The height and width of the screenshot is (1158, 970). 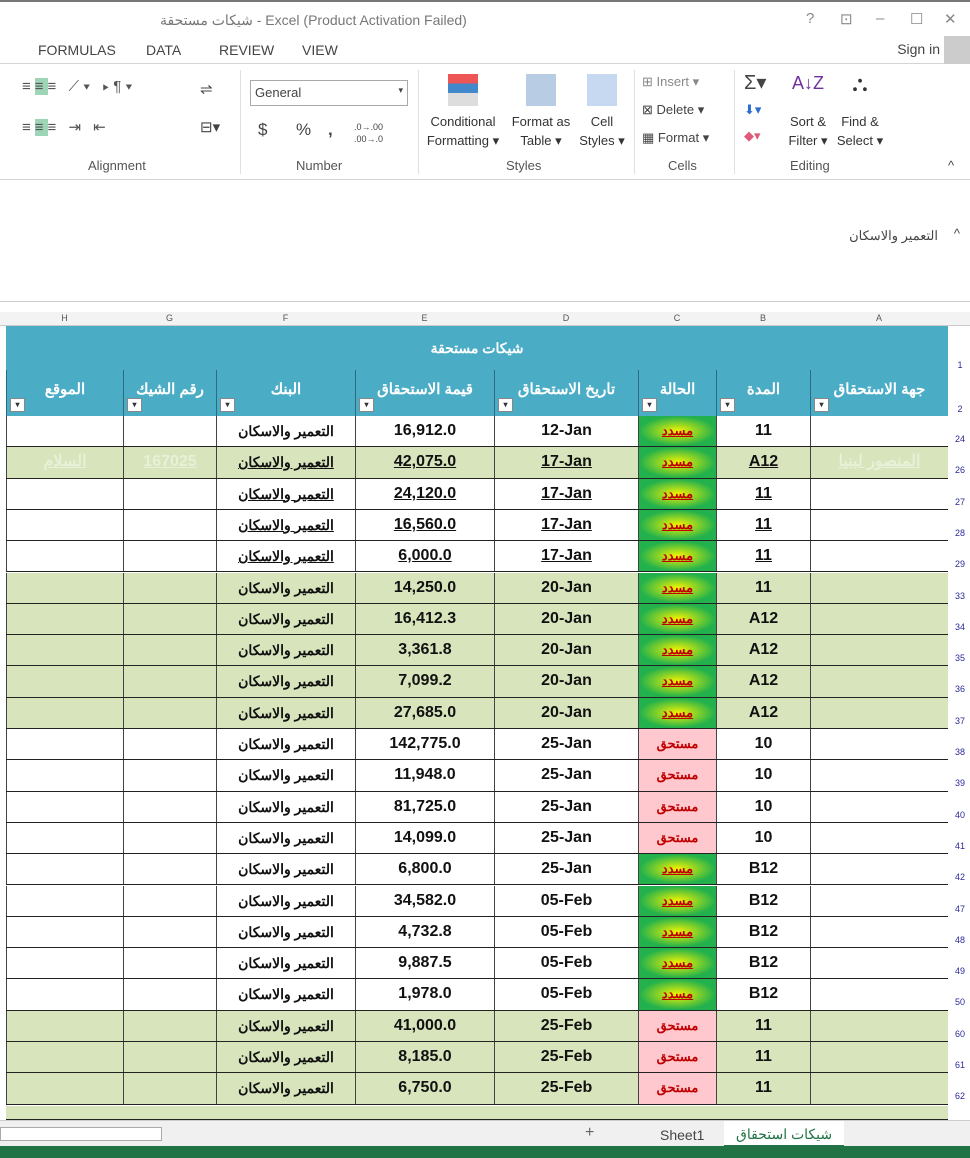 I want to click on collapse-formula-bar-icon: ^, so click(x=956, y=233).